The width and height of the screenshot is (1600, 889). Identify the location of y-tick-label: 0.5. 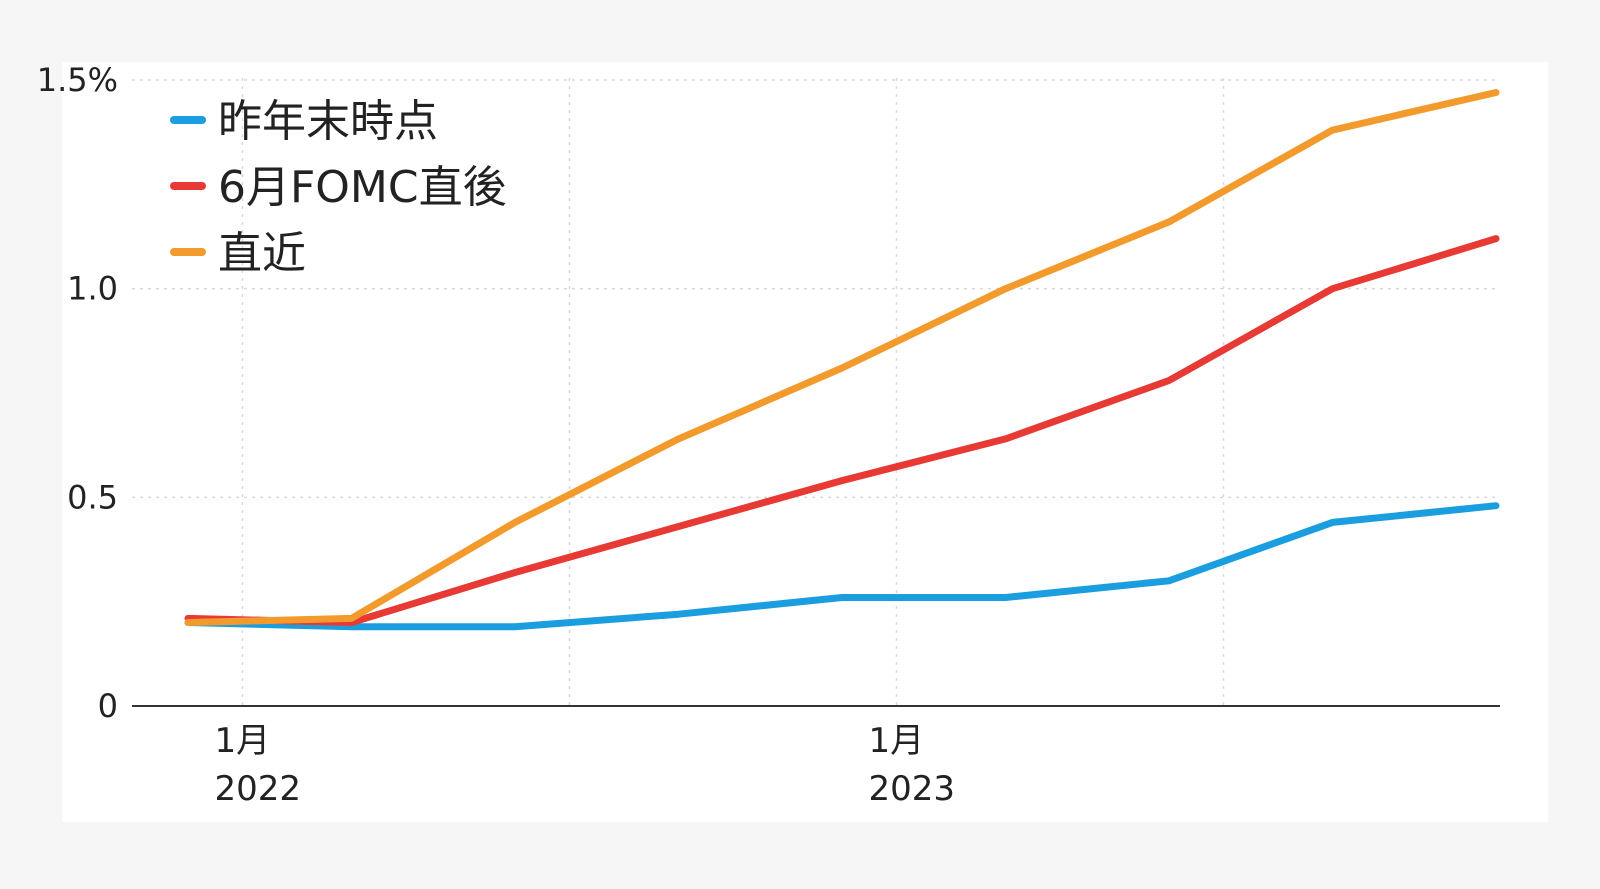
(92, 497).